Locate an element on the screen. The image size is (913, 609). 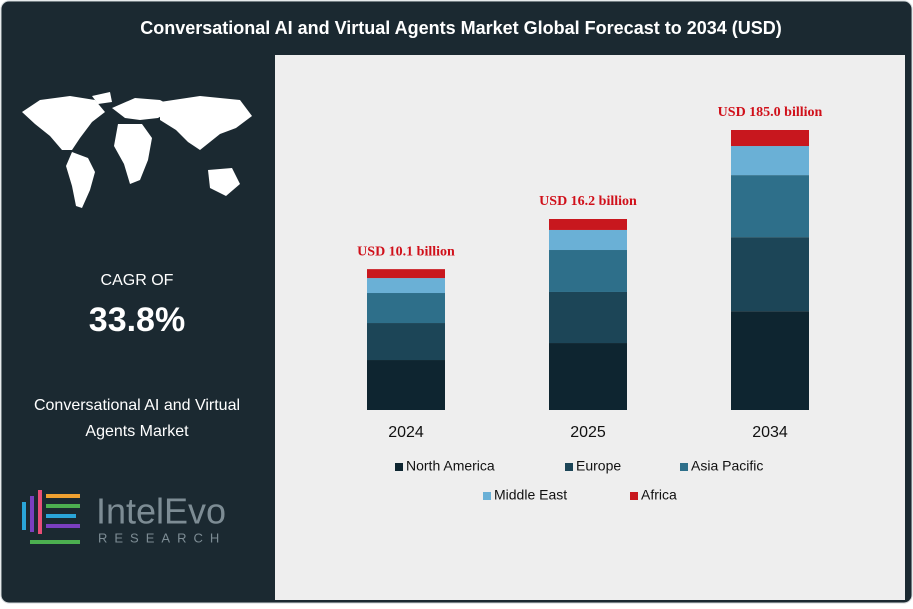
logo-icon is located at coordinates (51, 517).